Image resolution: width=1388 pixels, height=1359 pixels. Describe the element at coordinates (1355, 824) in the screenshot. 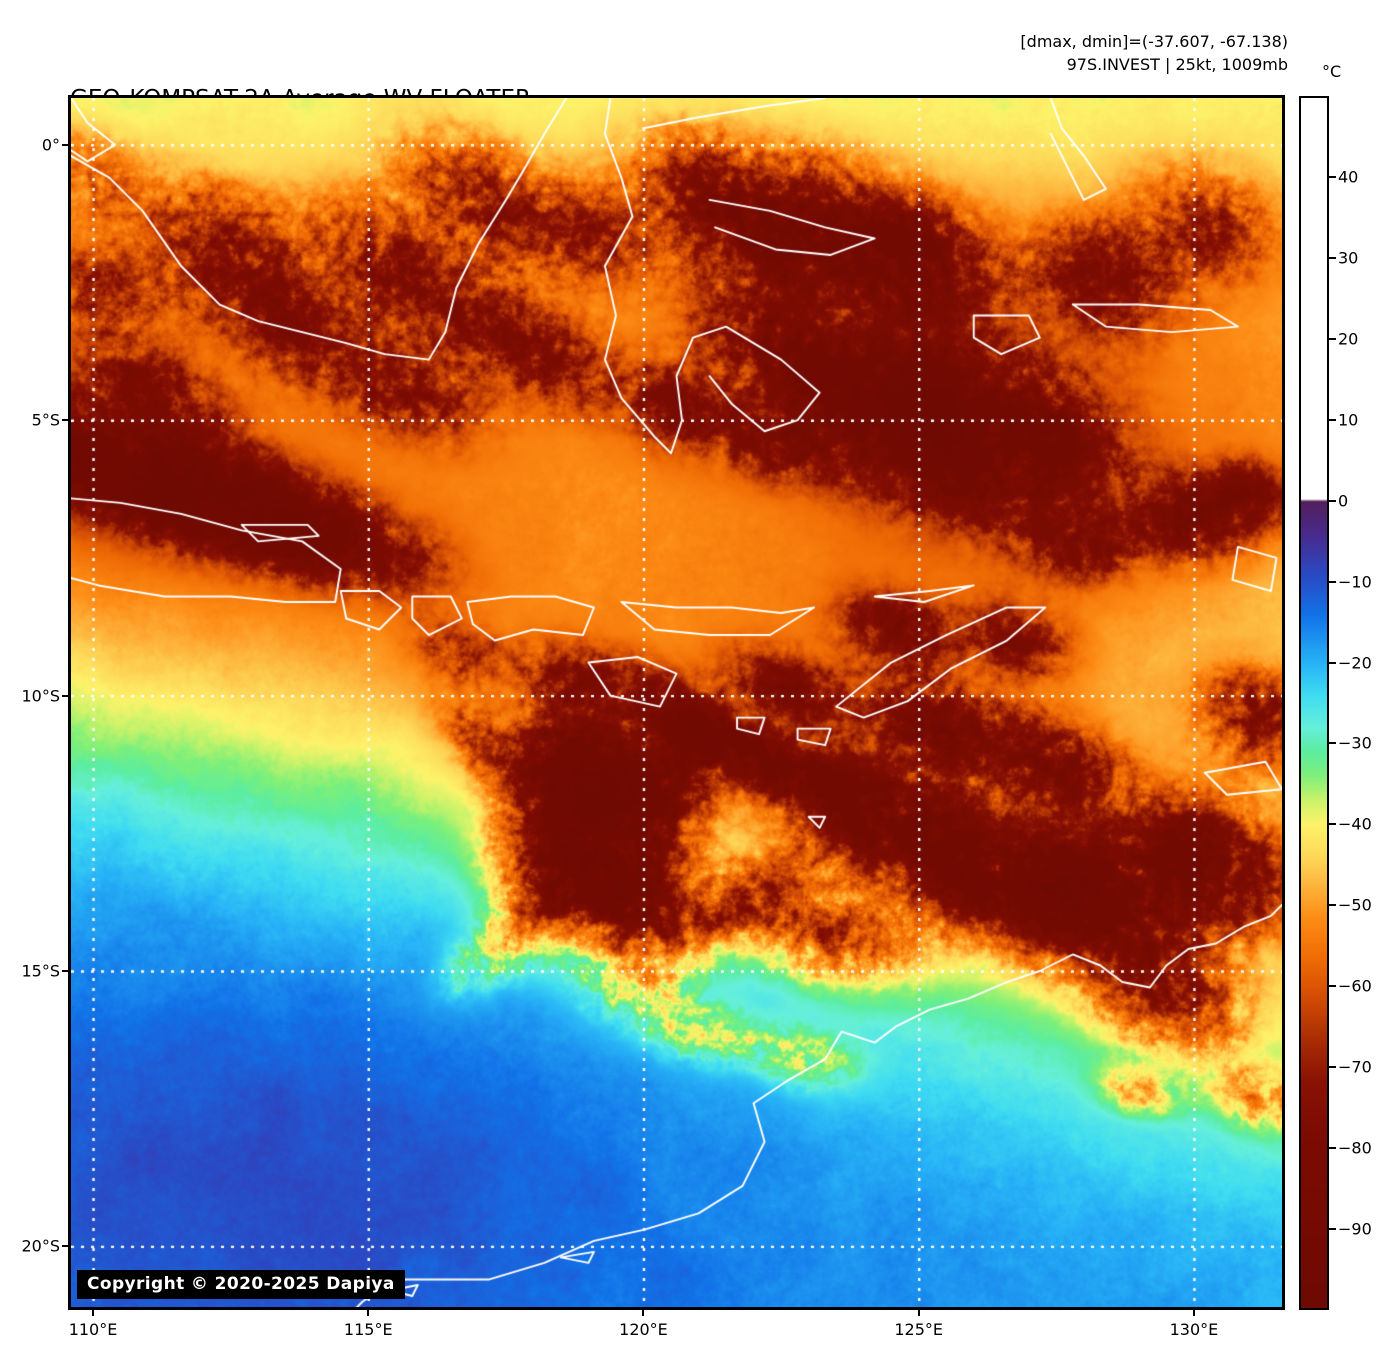

I see `colorbar-tick-label: −40` at that location.